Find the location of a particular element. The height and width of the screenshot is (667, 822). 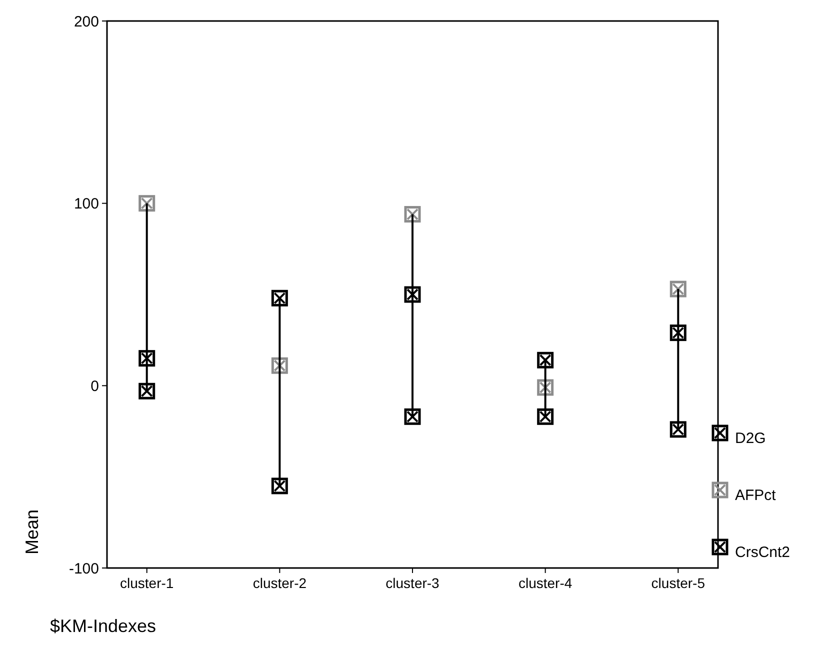

y-tick-label: 0 is located at coordinates (94, 386).